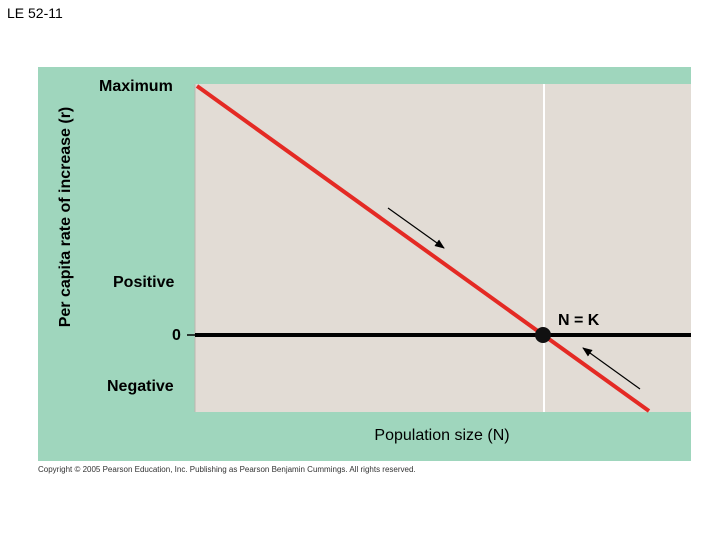 This screenshot has height=540, width=720. I want to click on y-tick-maximum: Maximum, so click(136, 86).